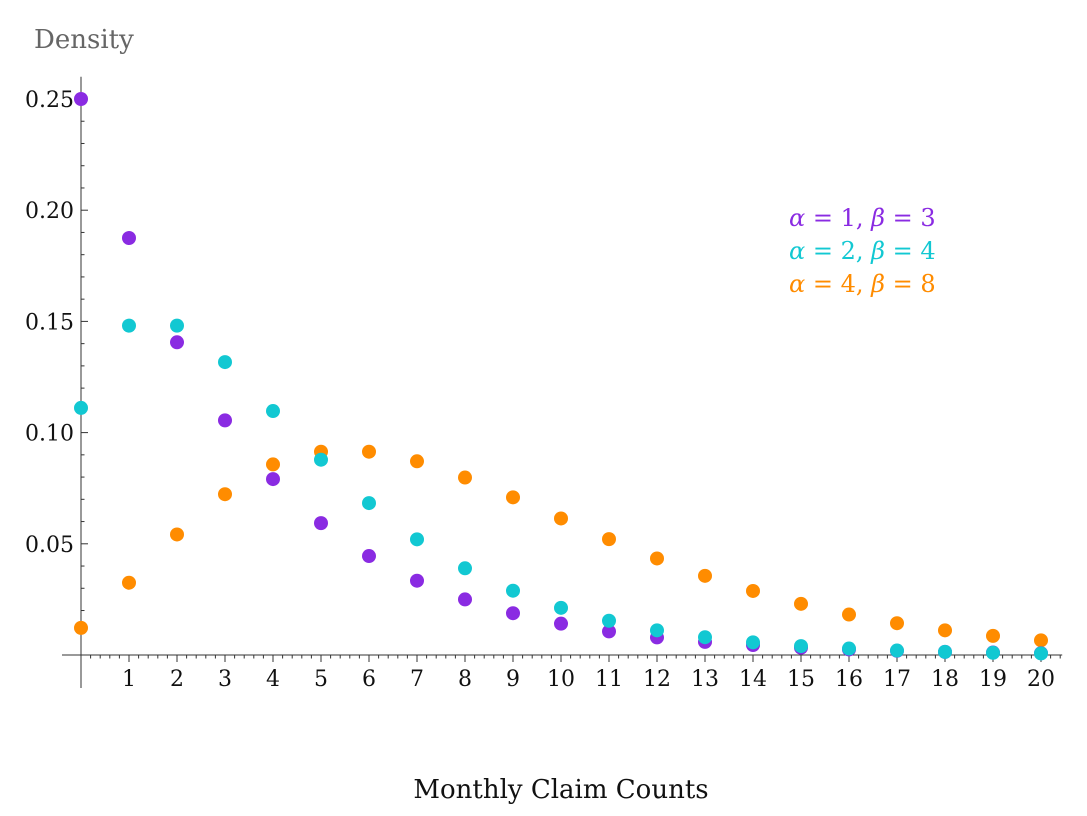 The height and width of the screenshot is (816, 1087). Describe the element at coordinates (849, 679) in the screenshot. I see `x-tick-label: 16` at that location.